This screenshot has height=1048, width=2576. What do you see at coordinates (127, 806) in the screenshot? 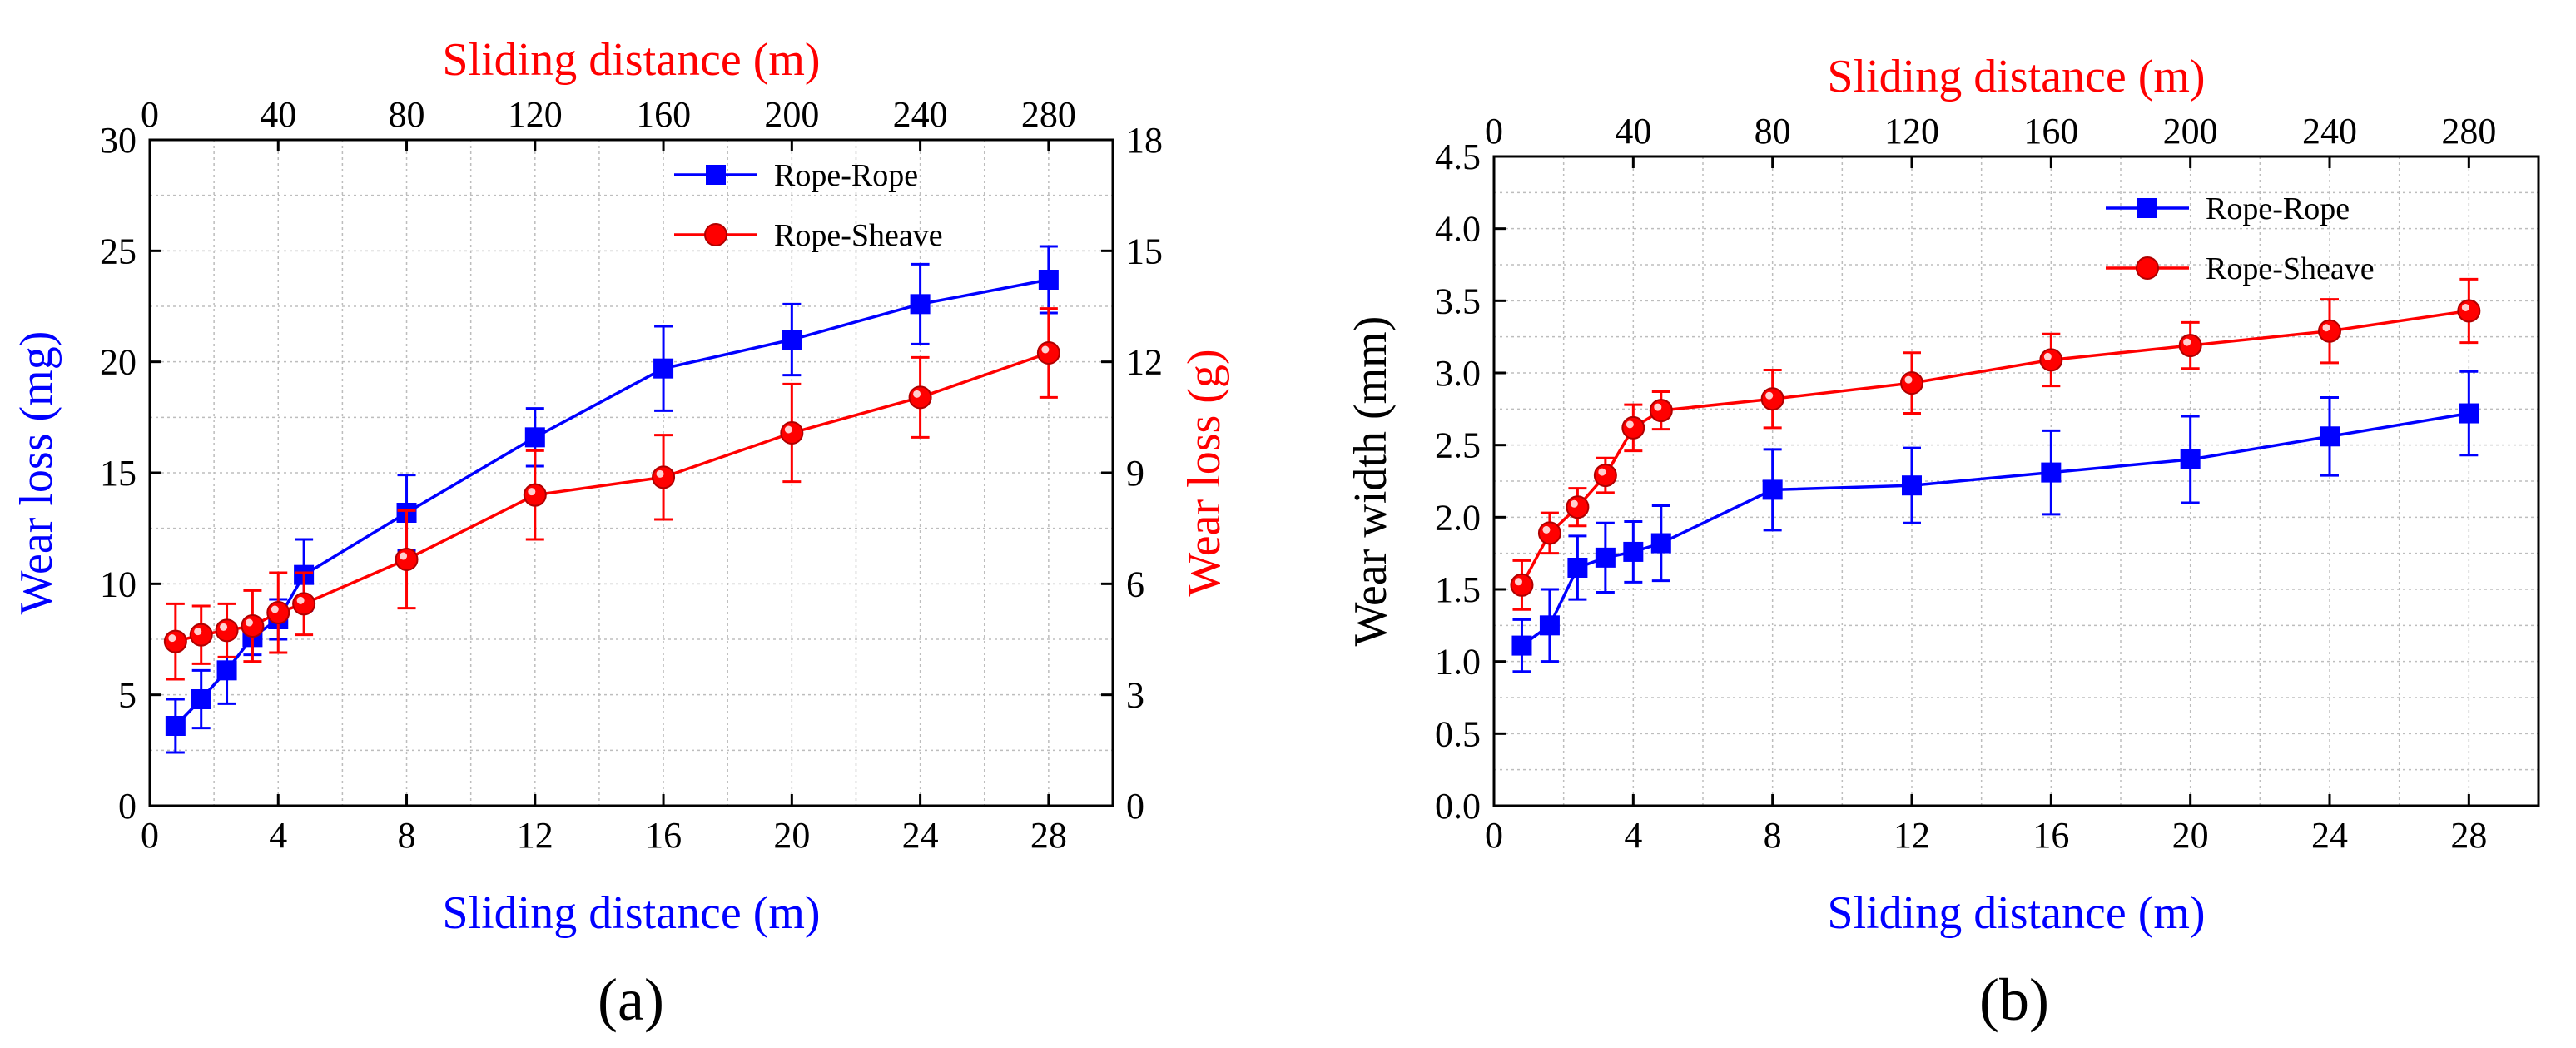
I see `y-tick-label: 0` at bounding box center [127, 806].